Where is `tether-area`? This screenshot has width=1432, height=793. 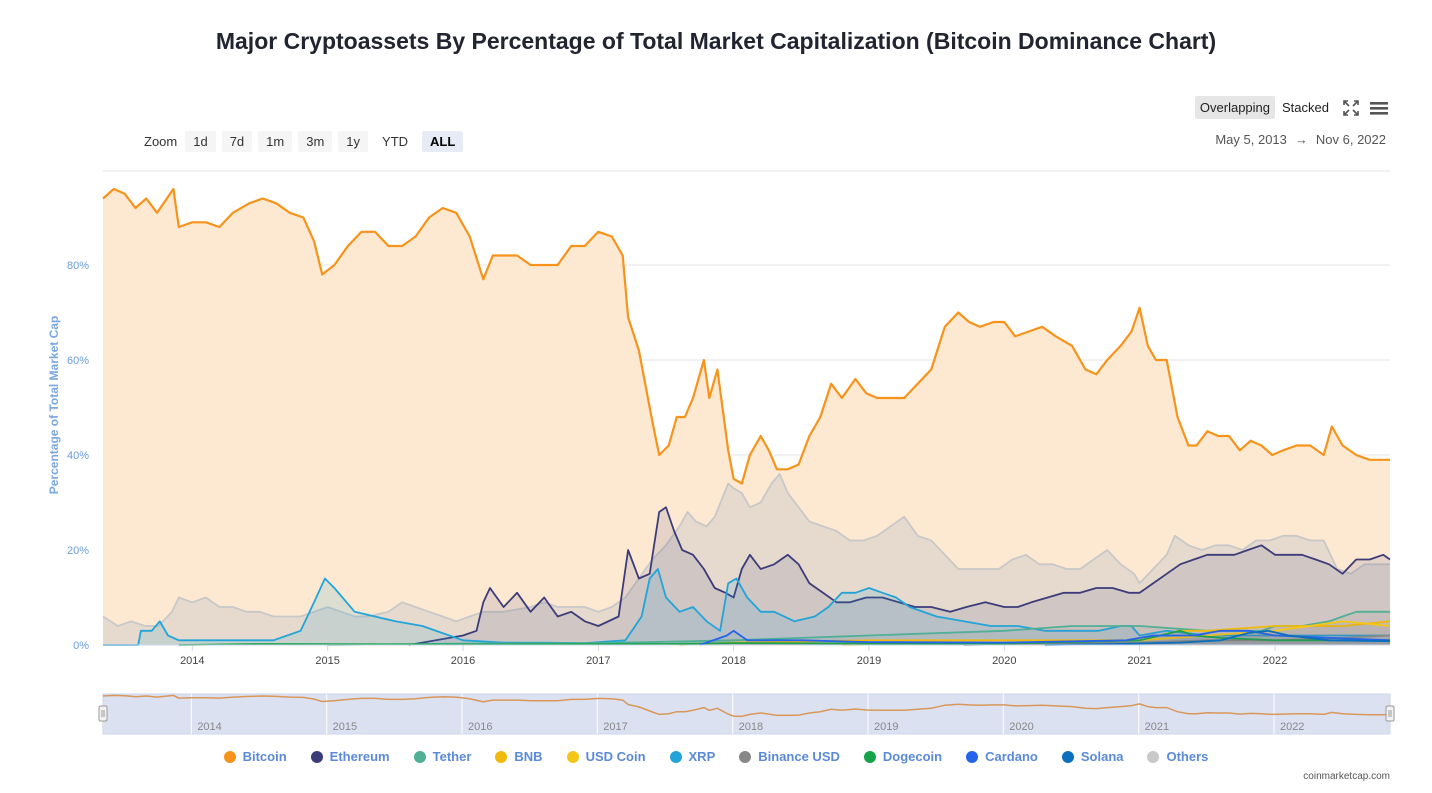 tether-area is located at coordinates (859, 628).